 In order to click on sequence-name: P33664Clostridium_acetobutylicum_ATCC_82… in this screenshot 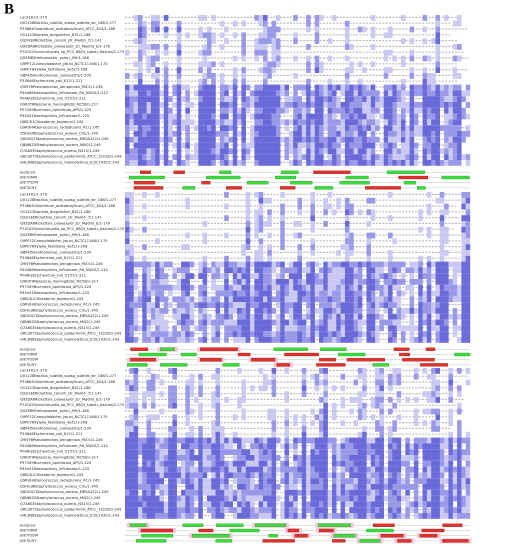, I will do `click(68, 206)`.